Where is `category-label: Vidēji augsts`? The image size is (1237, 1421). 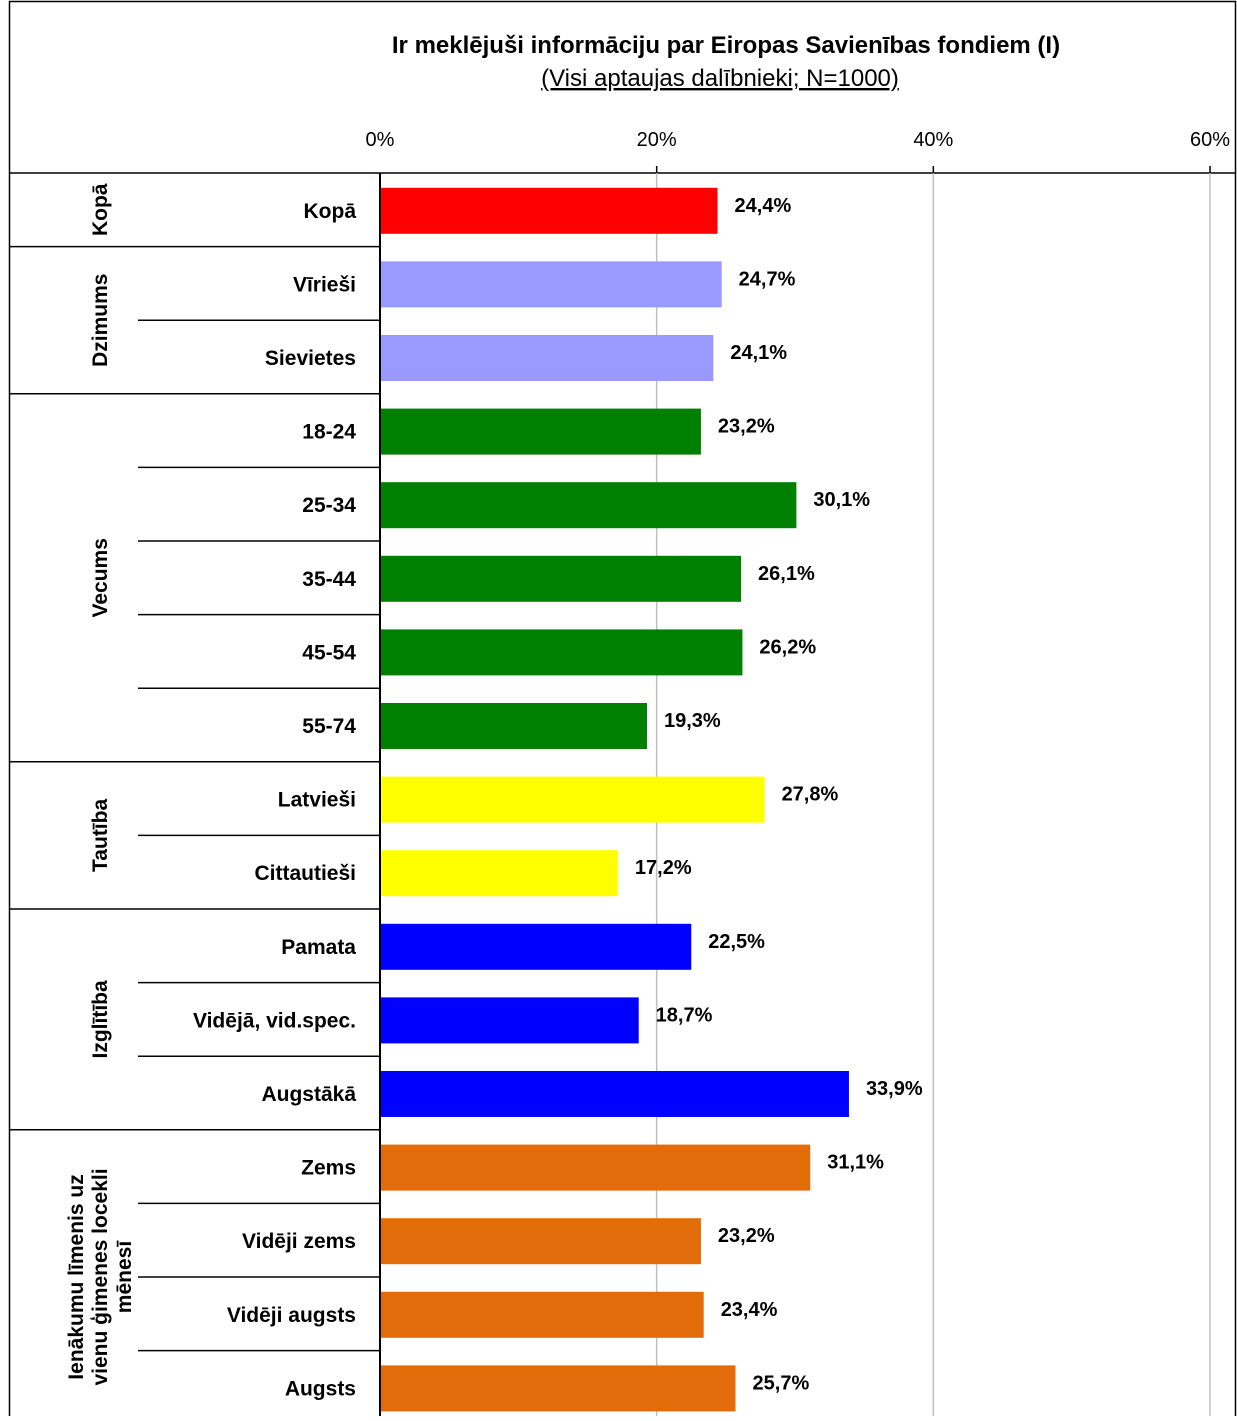
category-label: Vidēji augsts is located at coordinates (291, 1315).